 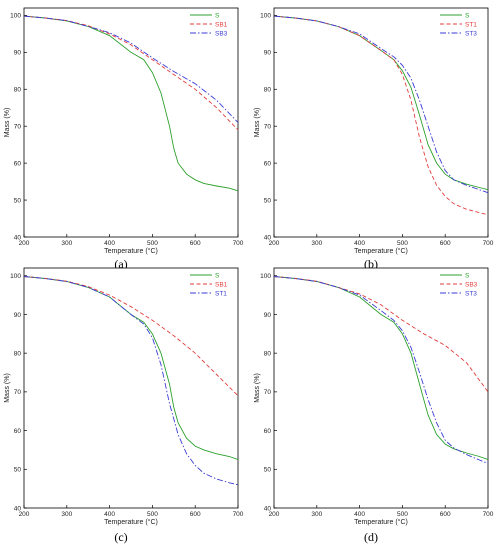 What do you see at coordinates (371, 264) in the screenshot?
I see `panel-label: (b)` at bounding box center [371, 264].